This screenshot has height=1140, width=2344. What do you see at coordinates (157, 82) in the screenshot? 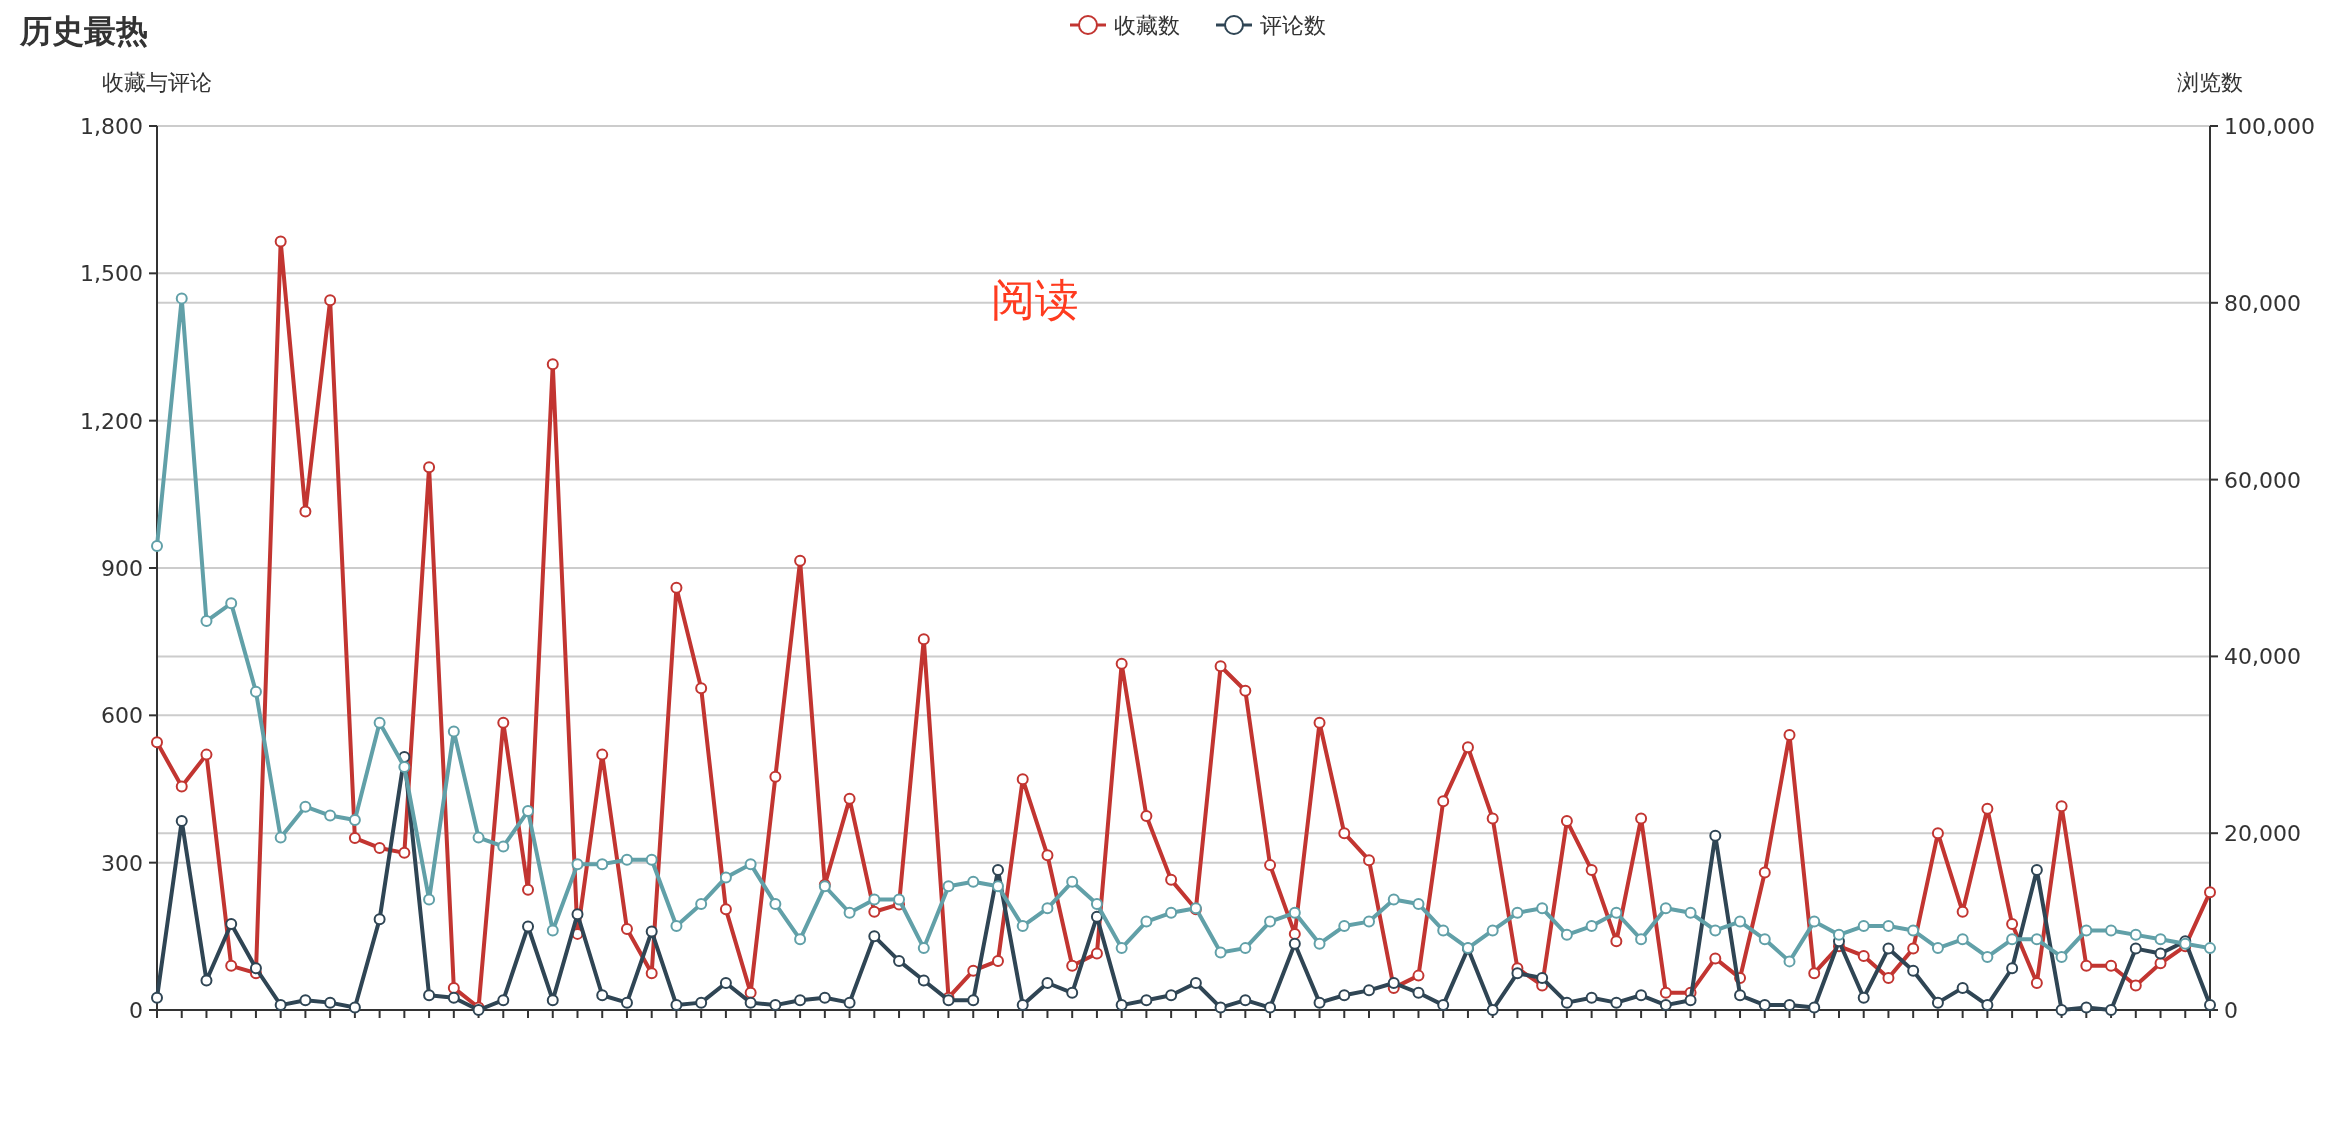
I see `y-axis-title: 收藏与评论` at bounding box center [157, 82].